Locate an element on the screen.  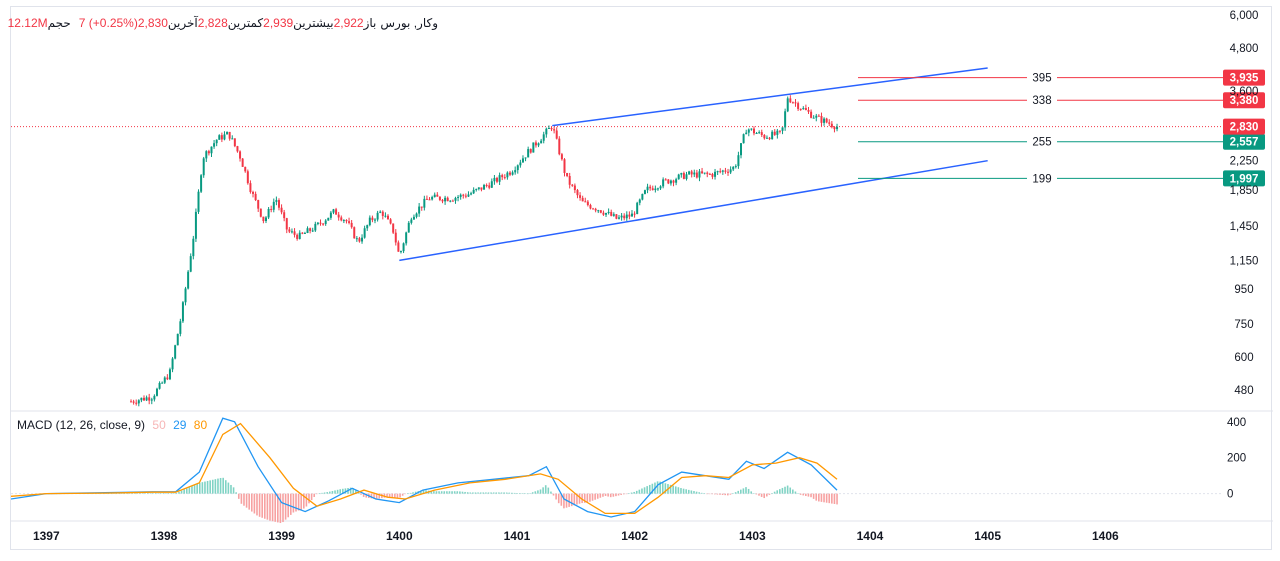
price-axis-tick: 4,800 is located at coordinates (1244, 49).